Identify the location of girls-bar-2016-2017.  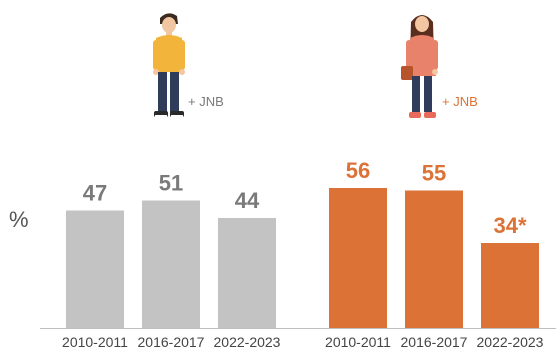
(434, 259).